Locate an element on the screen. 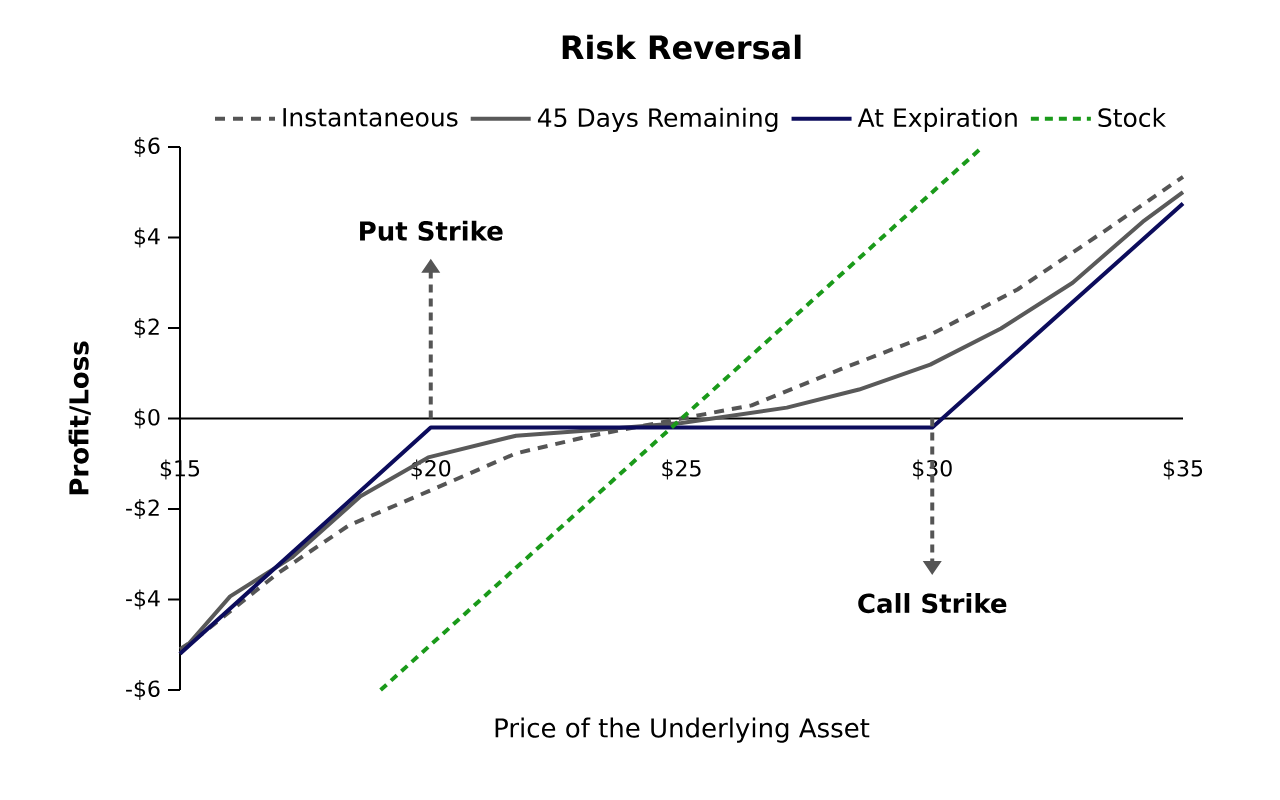  y-tick-label: $4 is located at coordinates (147, 237).